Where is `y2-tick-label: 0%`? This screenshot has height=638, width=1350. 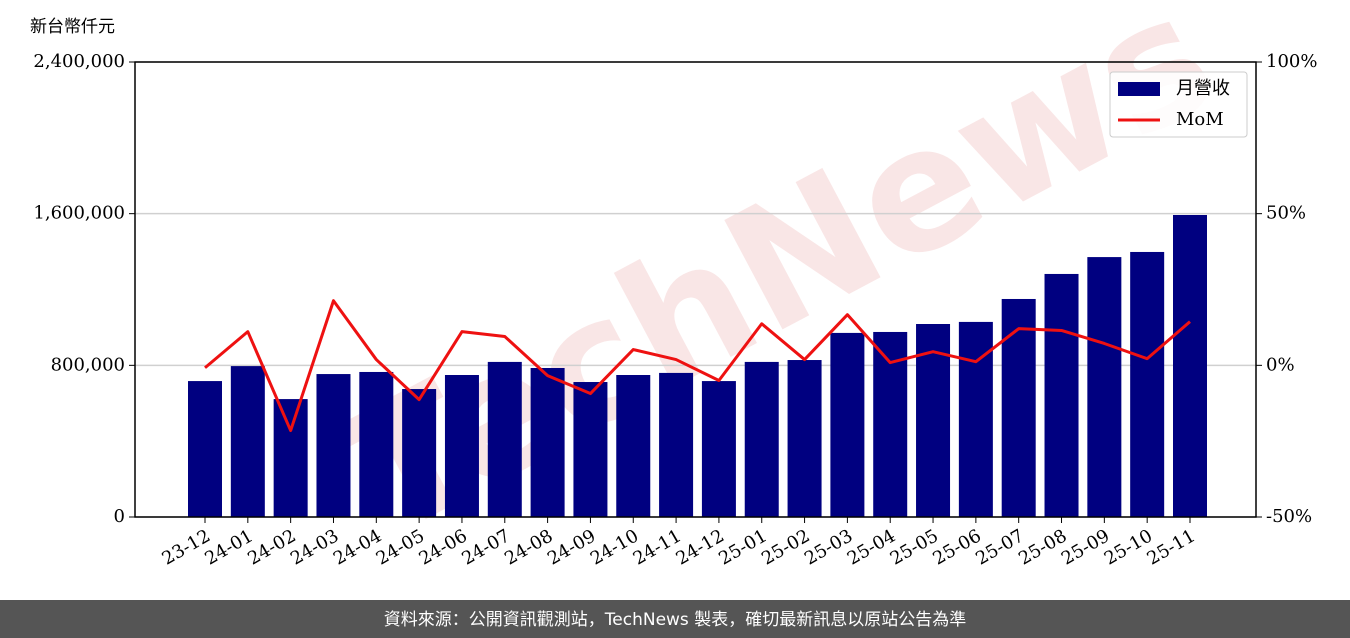 y2-tick-label: 0% is located at coordinates (1280, 364).